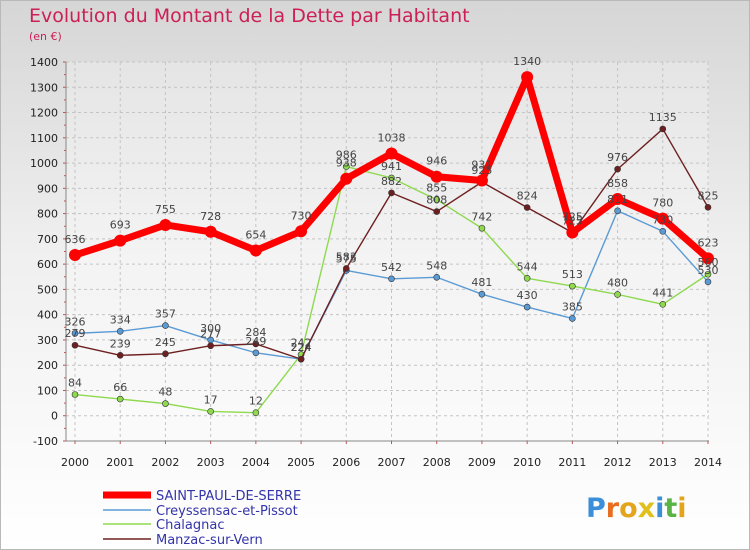 This screenshot has width=750, height=550. I want to click on data-label: 84, so click(75, 383).